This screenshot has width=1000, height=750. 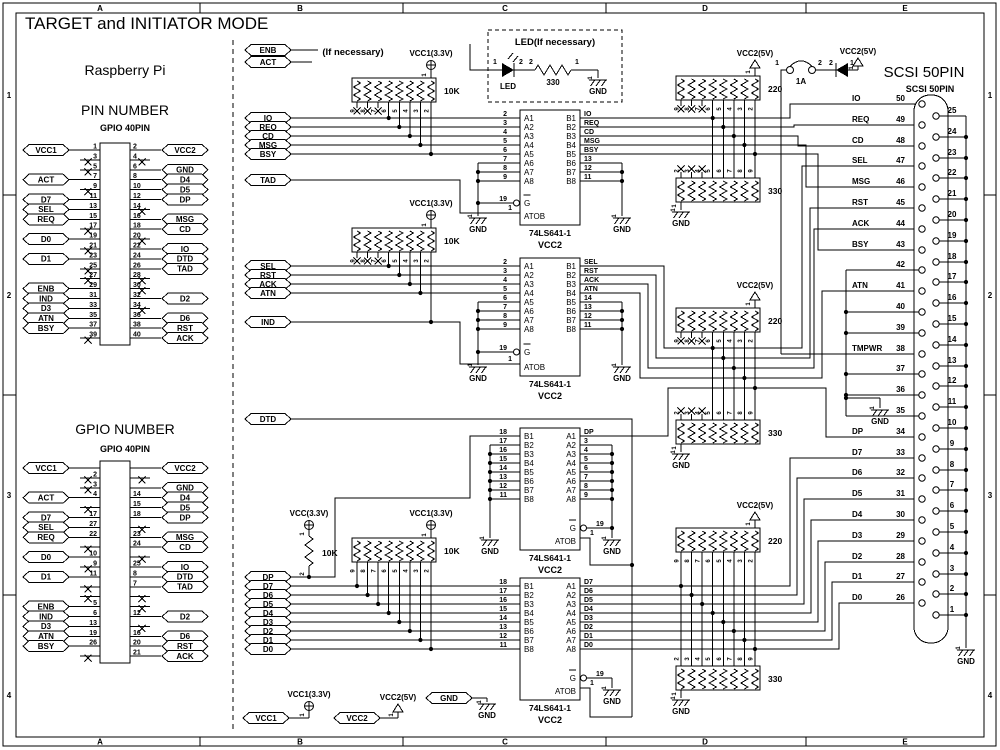 What do you see at coordinates (857, 493) in the screenshot?
I see `scsi-signal-D5: D5` at bounding box center [857, 493].